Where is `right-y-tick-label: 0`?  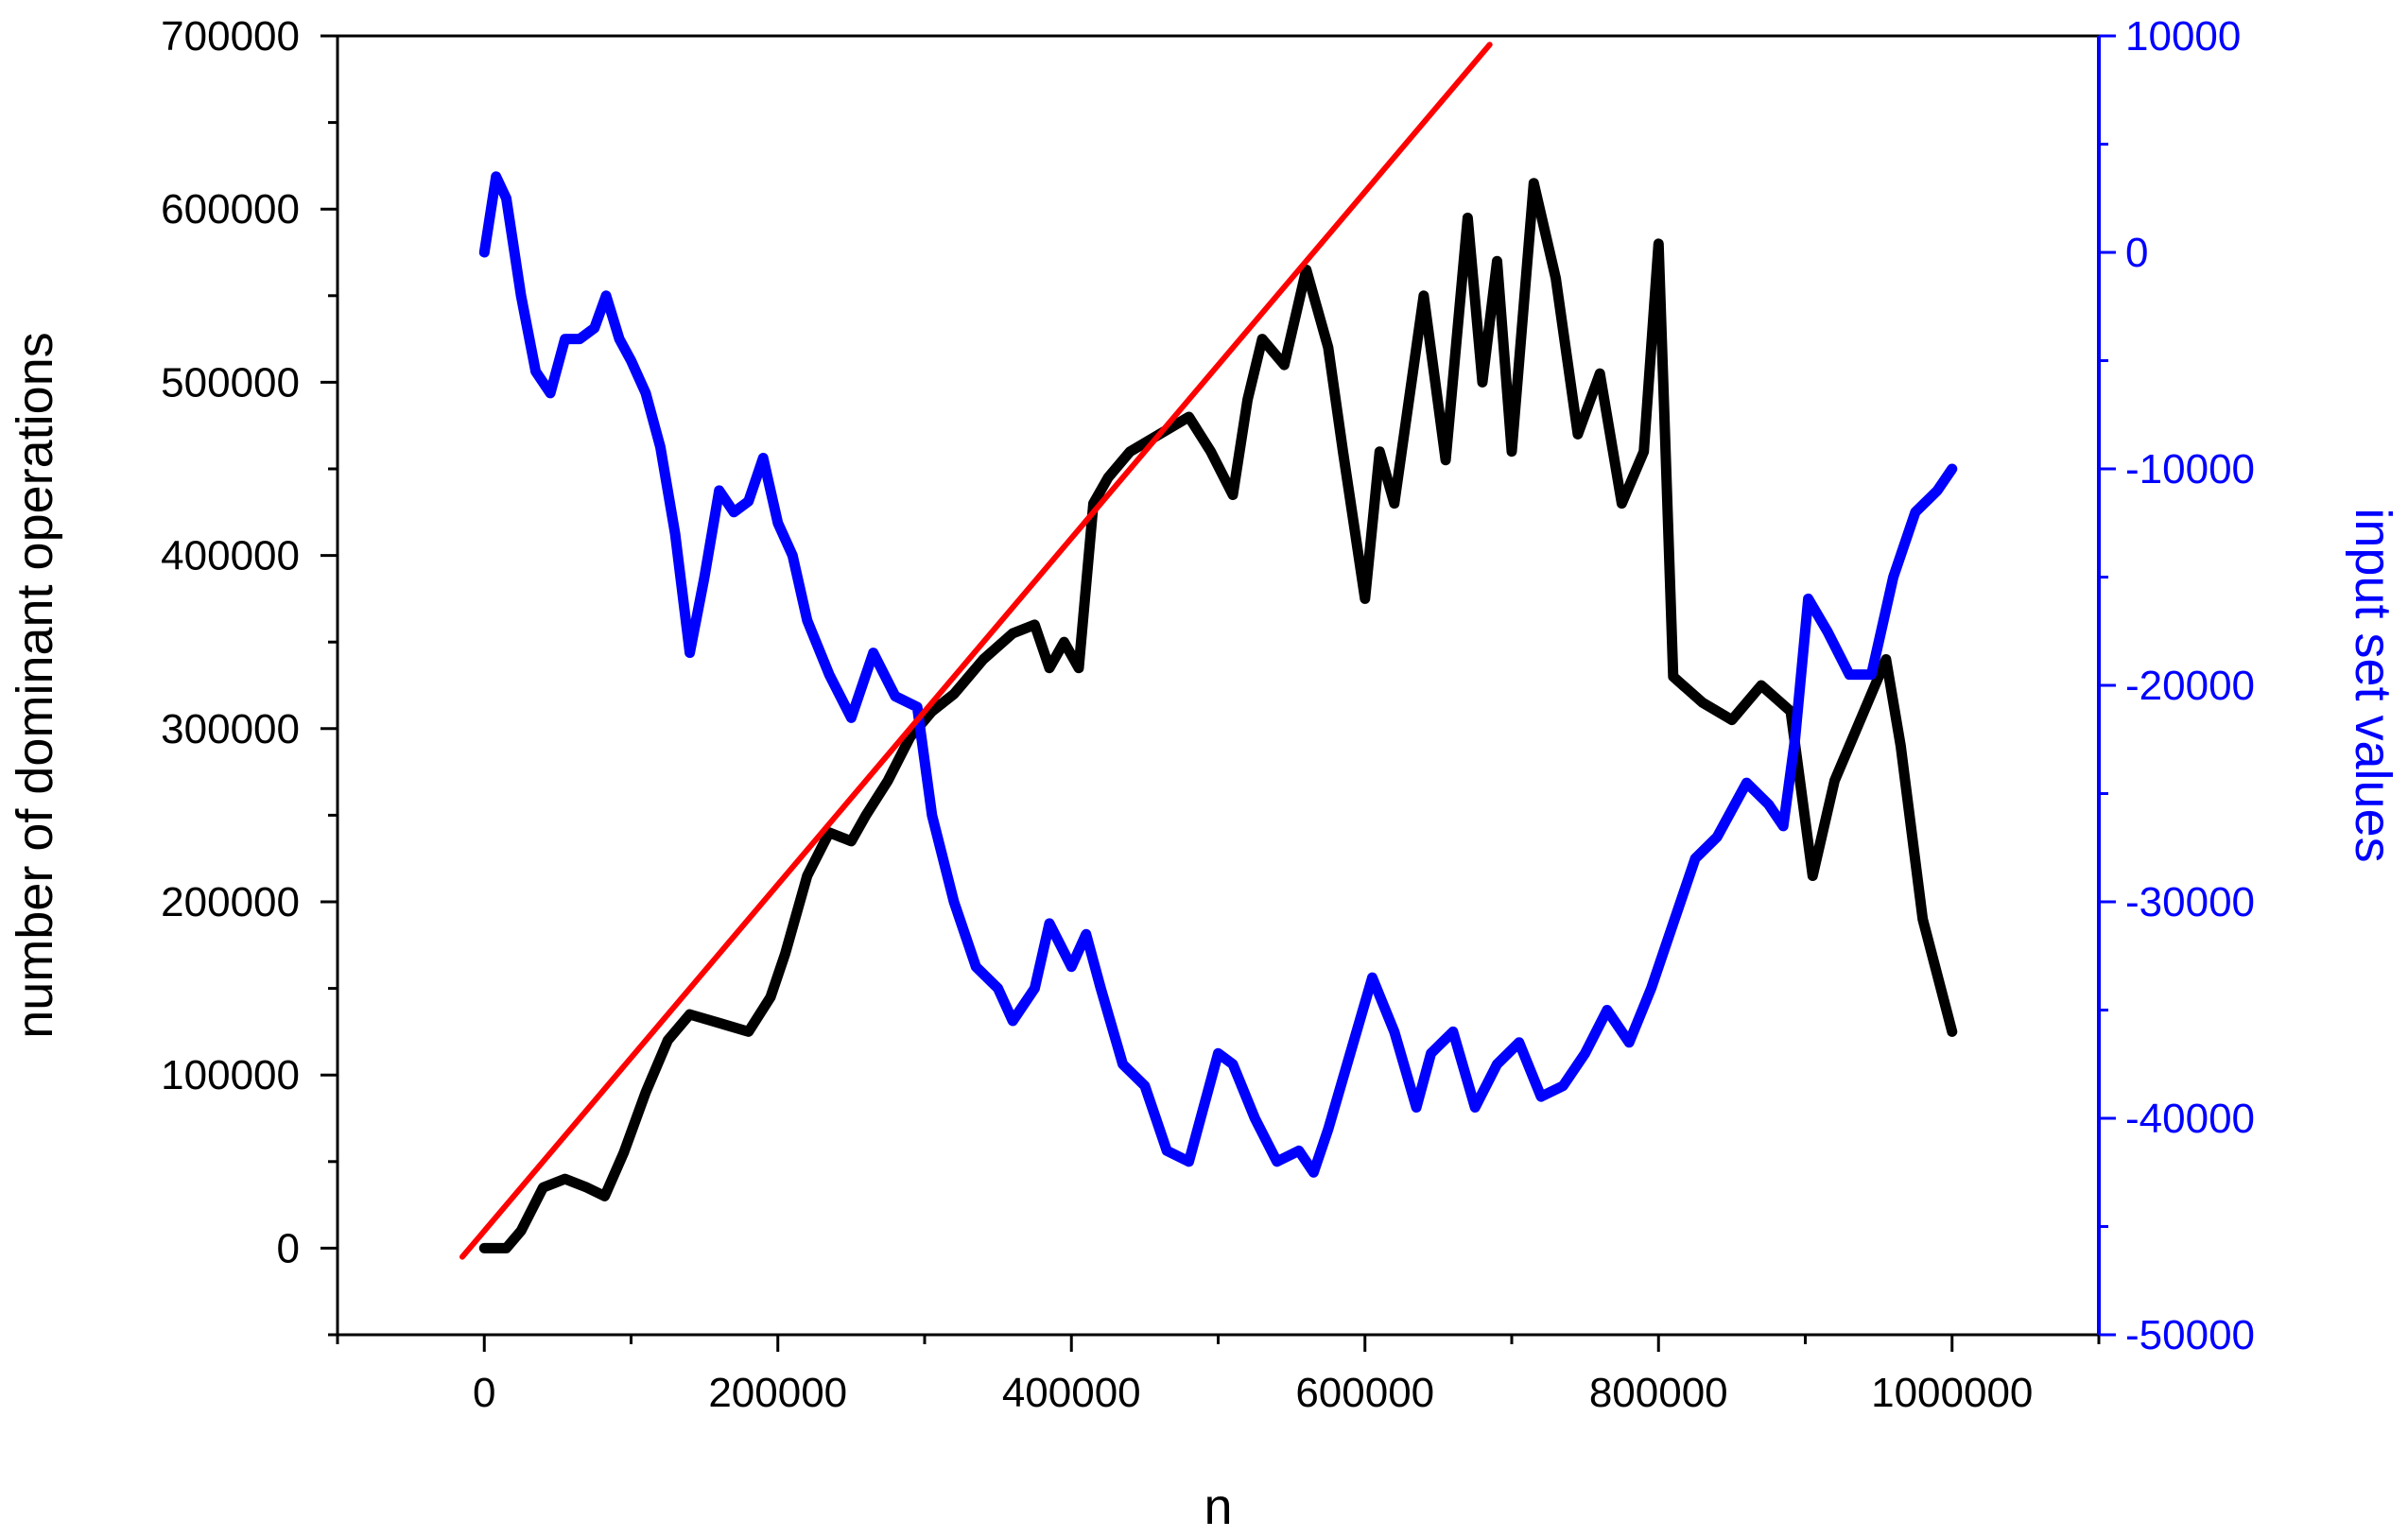
right-y-tick-label: 0 is located at coordinates (2136, 253).